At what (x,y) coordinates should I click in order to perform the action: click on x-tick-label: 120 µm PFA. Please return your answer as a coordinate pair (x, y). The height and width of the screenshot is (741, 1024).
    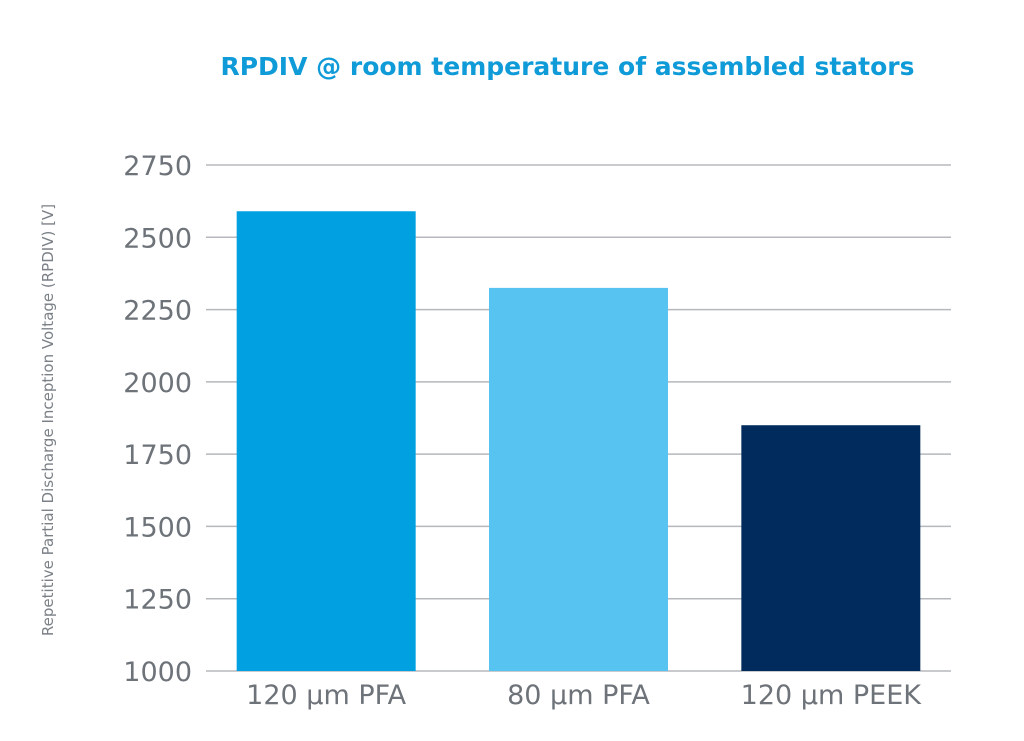
    Looking at the image, I should click on (326, 695).